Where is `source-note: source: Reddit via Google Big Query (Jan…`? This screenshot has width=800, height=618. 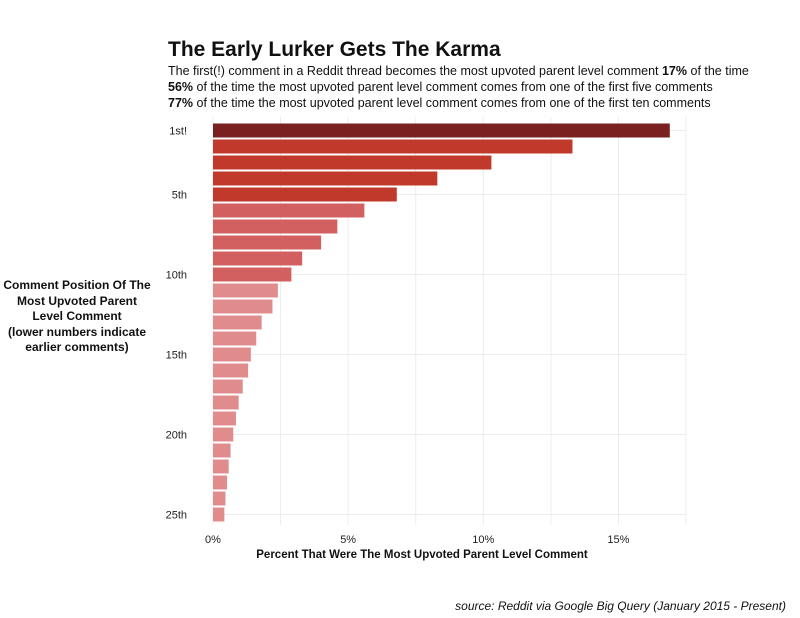 source-note: source: Reddit via Google Big Query (Jan… is located at coordinates (620, 606).